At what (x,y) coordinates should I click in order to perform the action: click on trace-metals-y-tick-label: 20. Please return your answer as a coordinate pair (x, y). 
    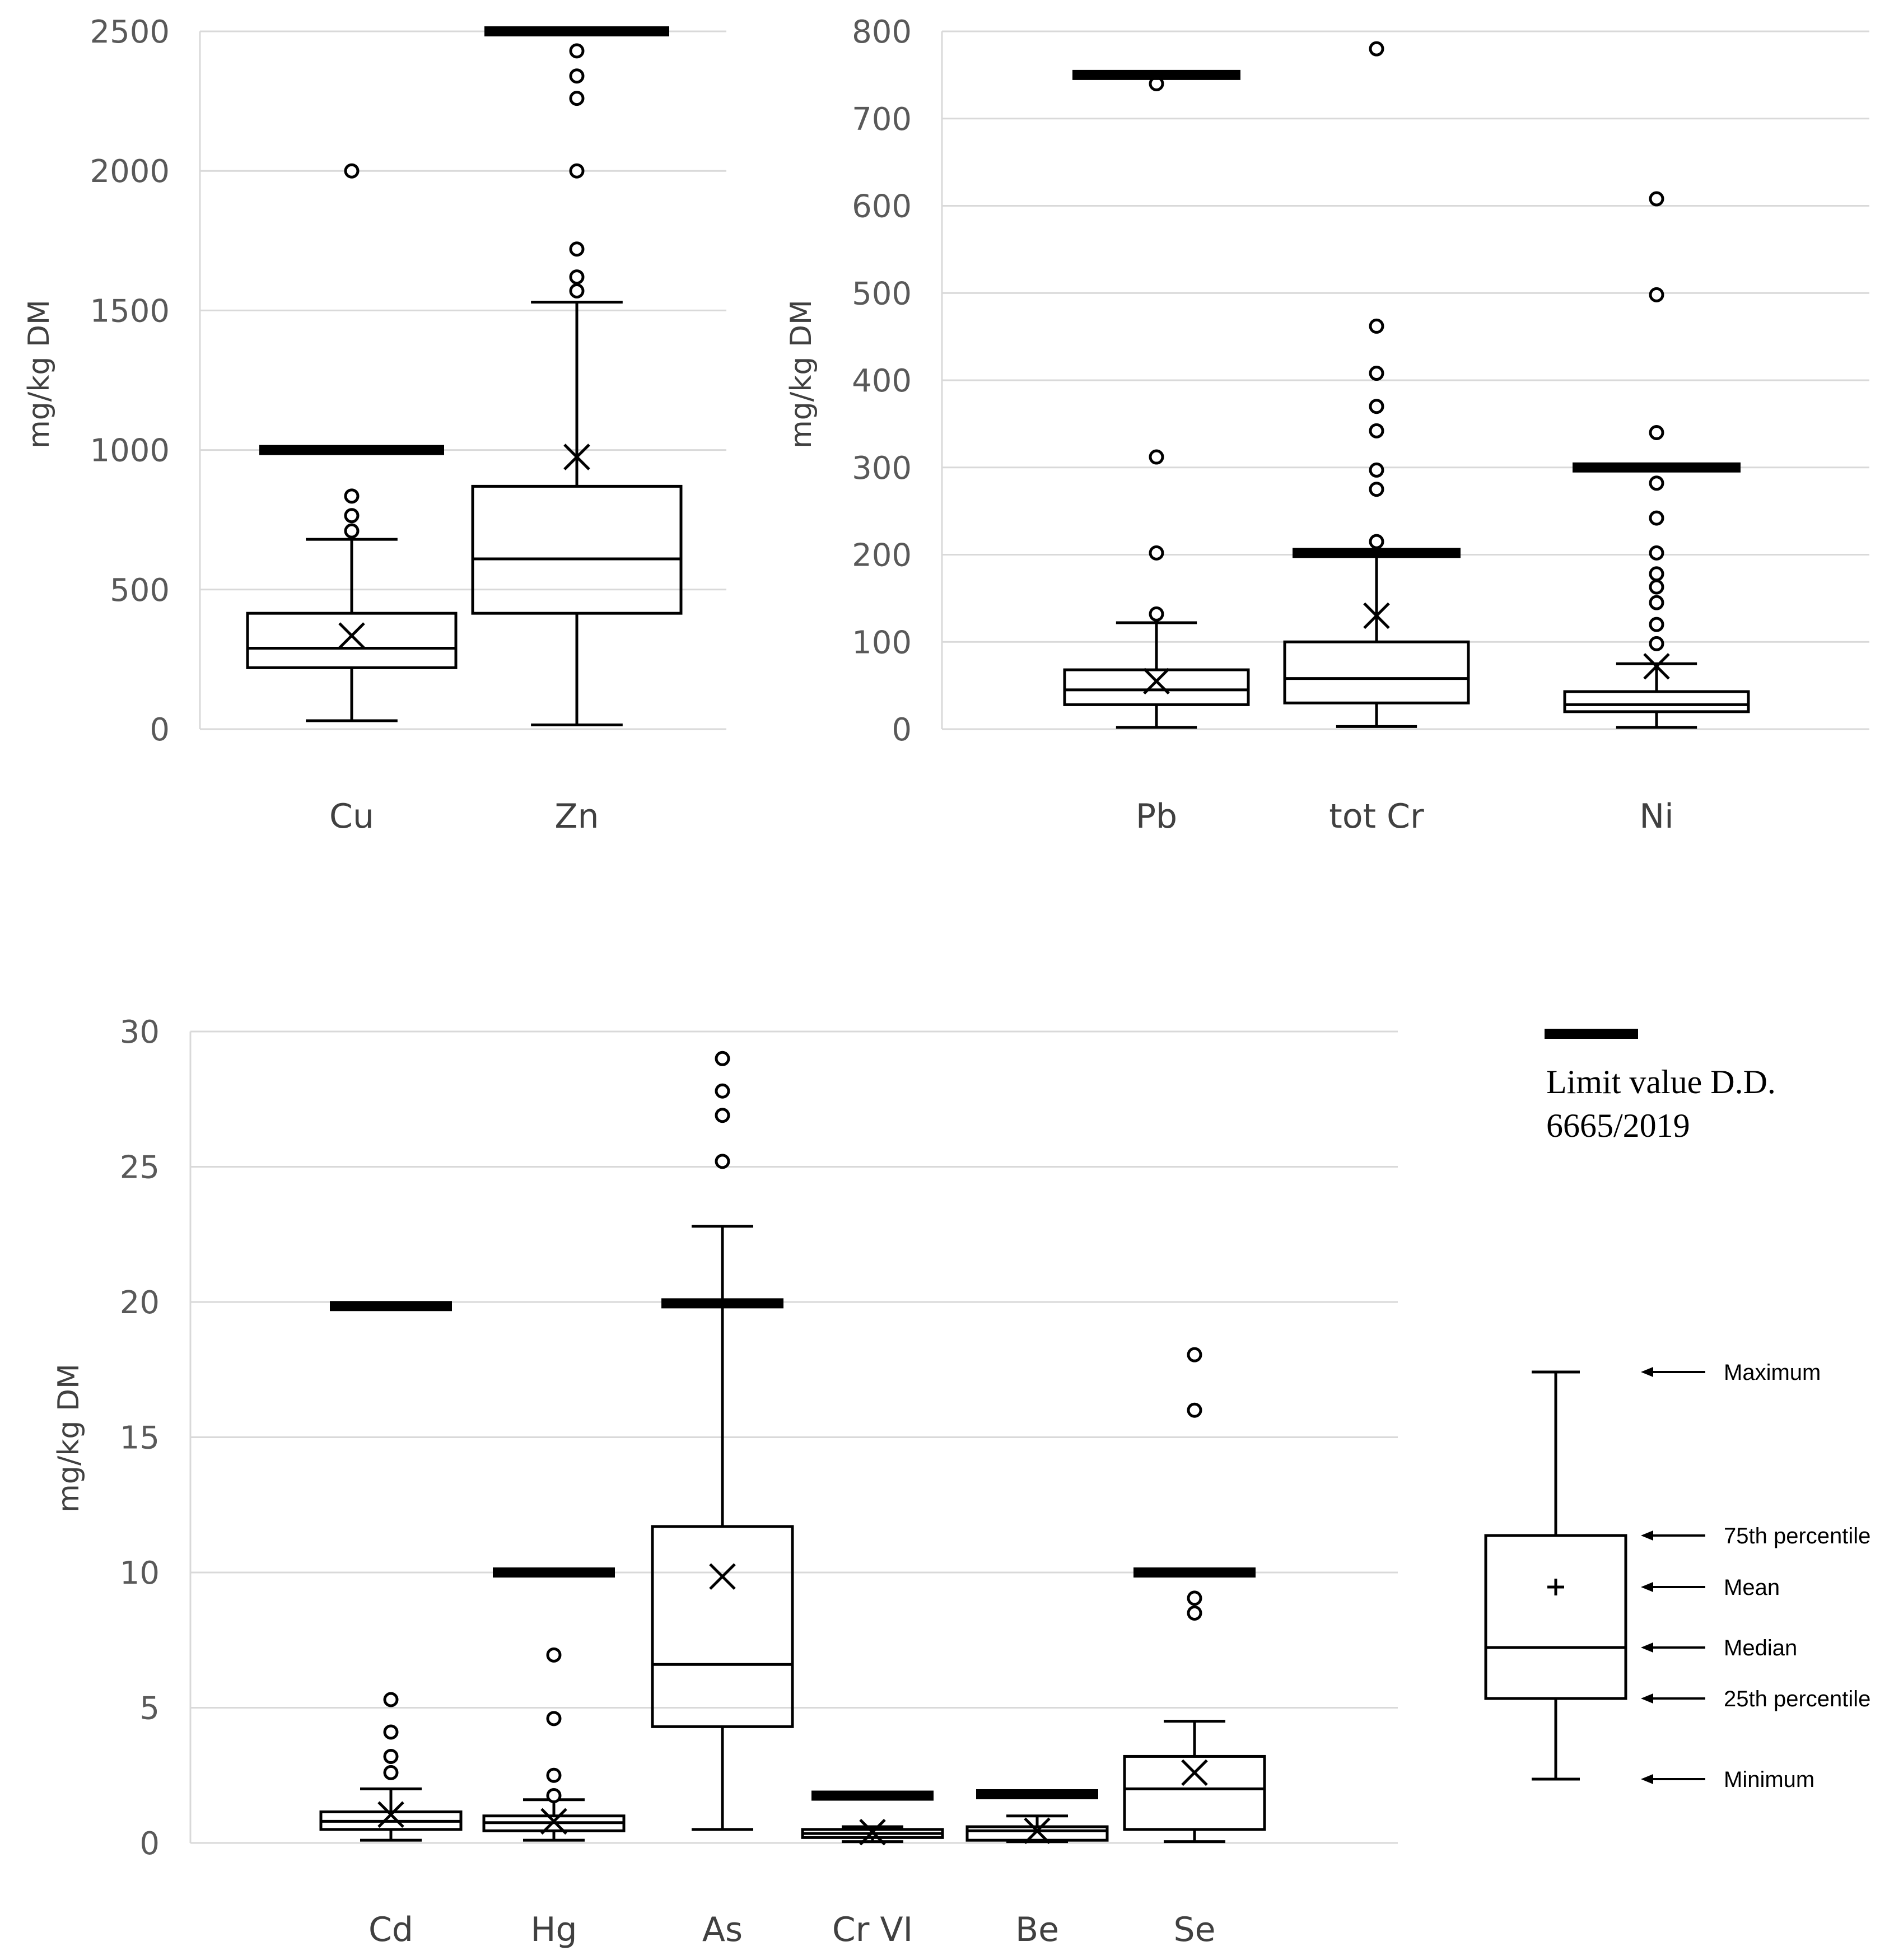
    Looking at the image, I should click on (140, 1303).